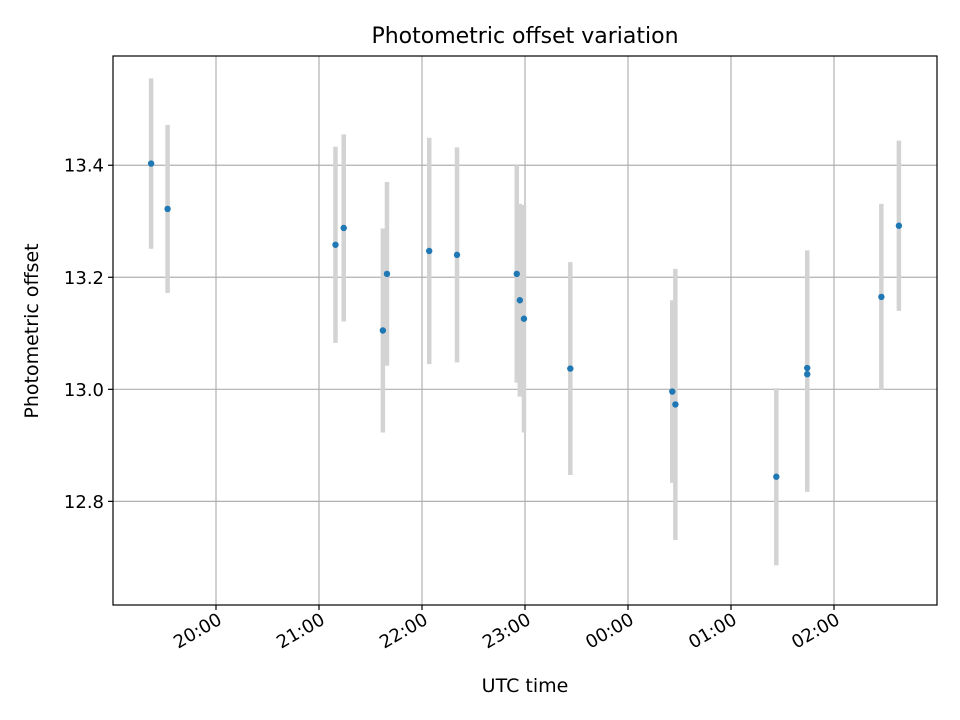  I want to click on x-tick-label: 23:00, so click(506, 631).